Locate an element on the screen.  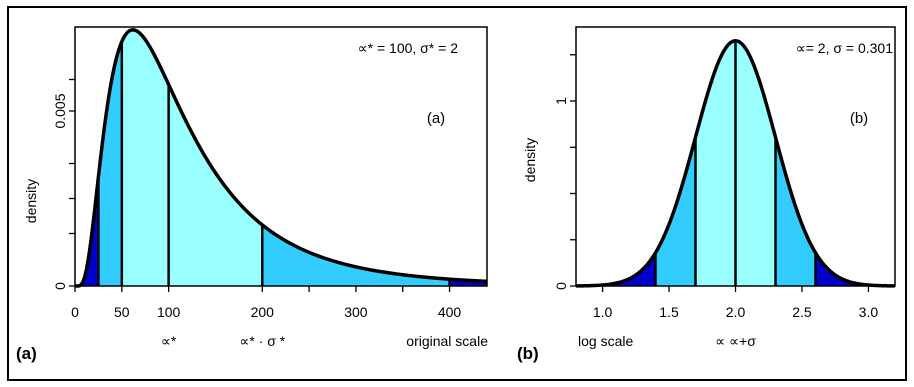
panel-b-letter: (b) is located at coordinates (528, 353).